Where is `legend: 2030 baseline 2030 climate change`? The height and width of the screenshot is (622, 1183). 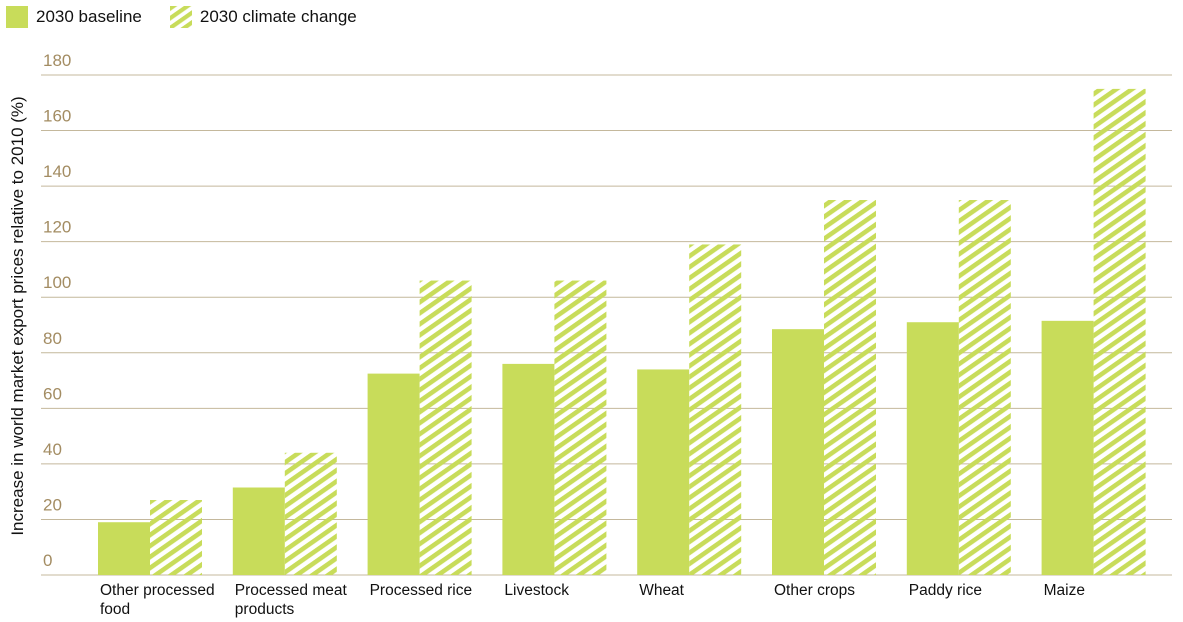 legend: 2030 baseline 2030 climate change is located at coordinates (195, 17).